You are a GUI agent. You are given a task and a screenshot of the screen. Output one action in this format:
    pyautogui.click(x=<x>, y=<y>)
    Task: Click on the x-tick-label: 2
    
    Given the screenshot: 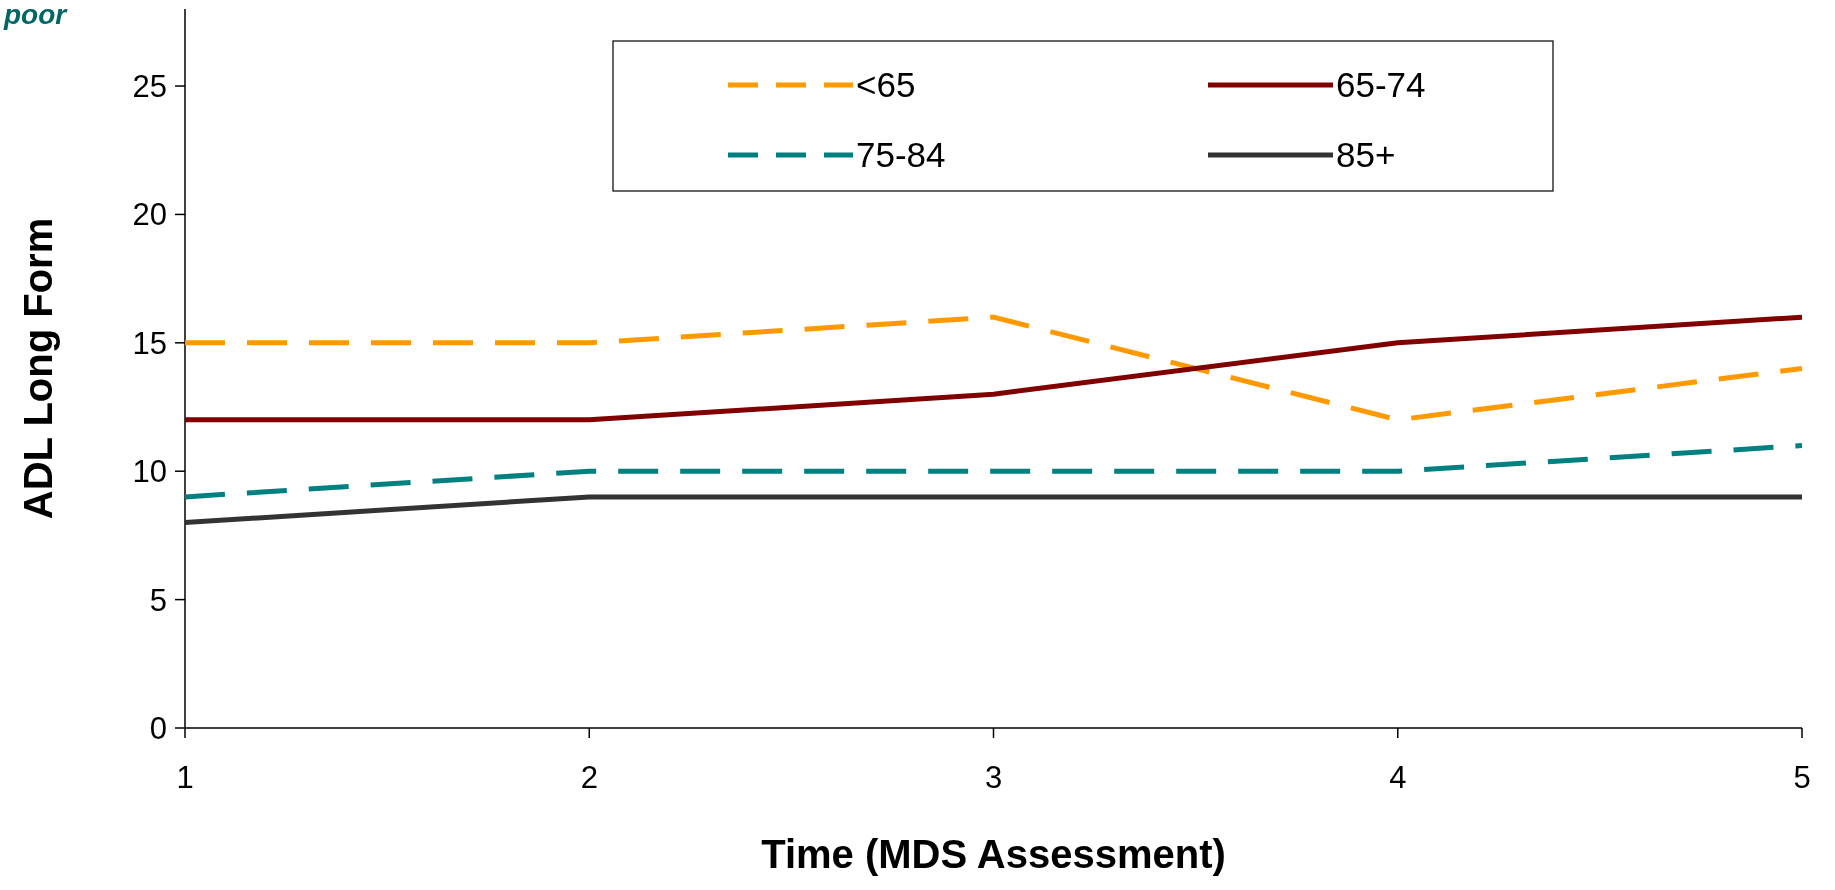 What is the action you would take?
    pyautogui.click(x=589, y=777)
    